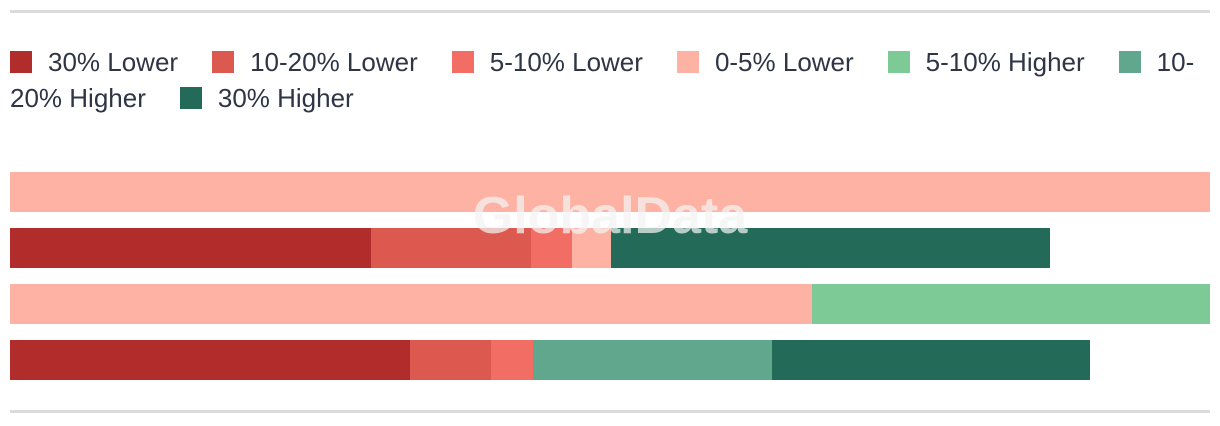 The width and height of the screenshot is (1220, 426). I want to click on legend-item: 5-10% Lower, so click(547, 62).